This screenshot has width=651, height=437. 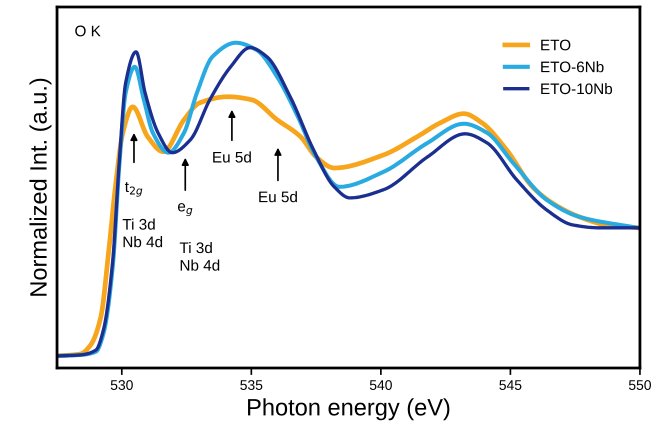 What do you see at coordinates (381, 385) in the screenshot?
I see `x-tick-label: 540` at bounding box center [381, 385].